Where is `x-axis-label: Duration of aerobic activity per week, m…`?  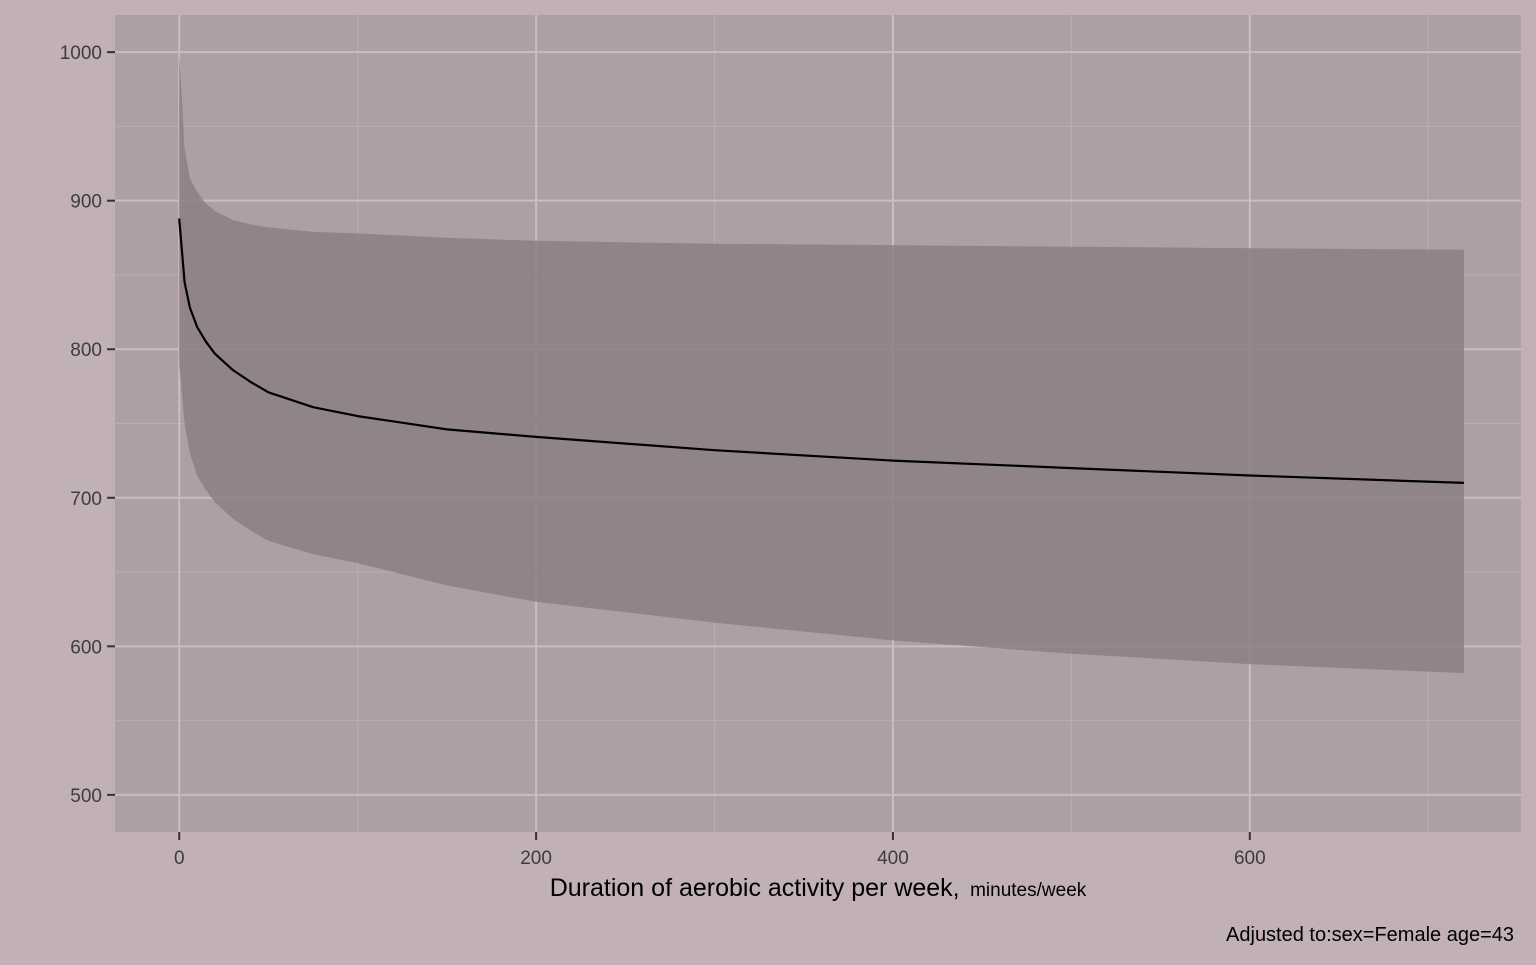
x-axis-label: Duration of aerobic activity per week, m… is located at coordinates (818, 888).